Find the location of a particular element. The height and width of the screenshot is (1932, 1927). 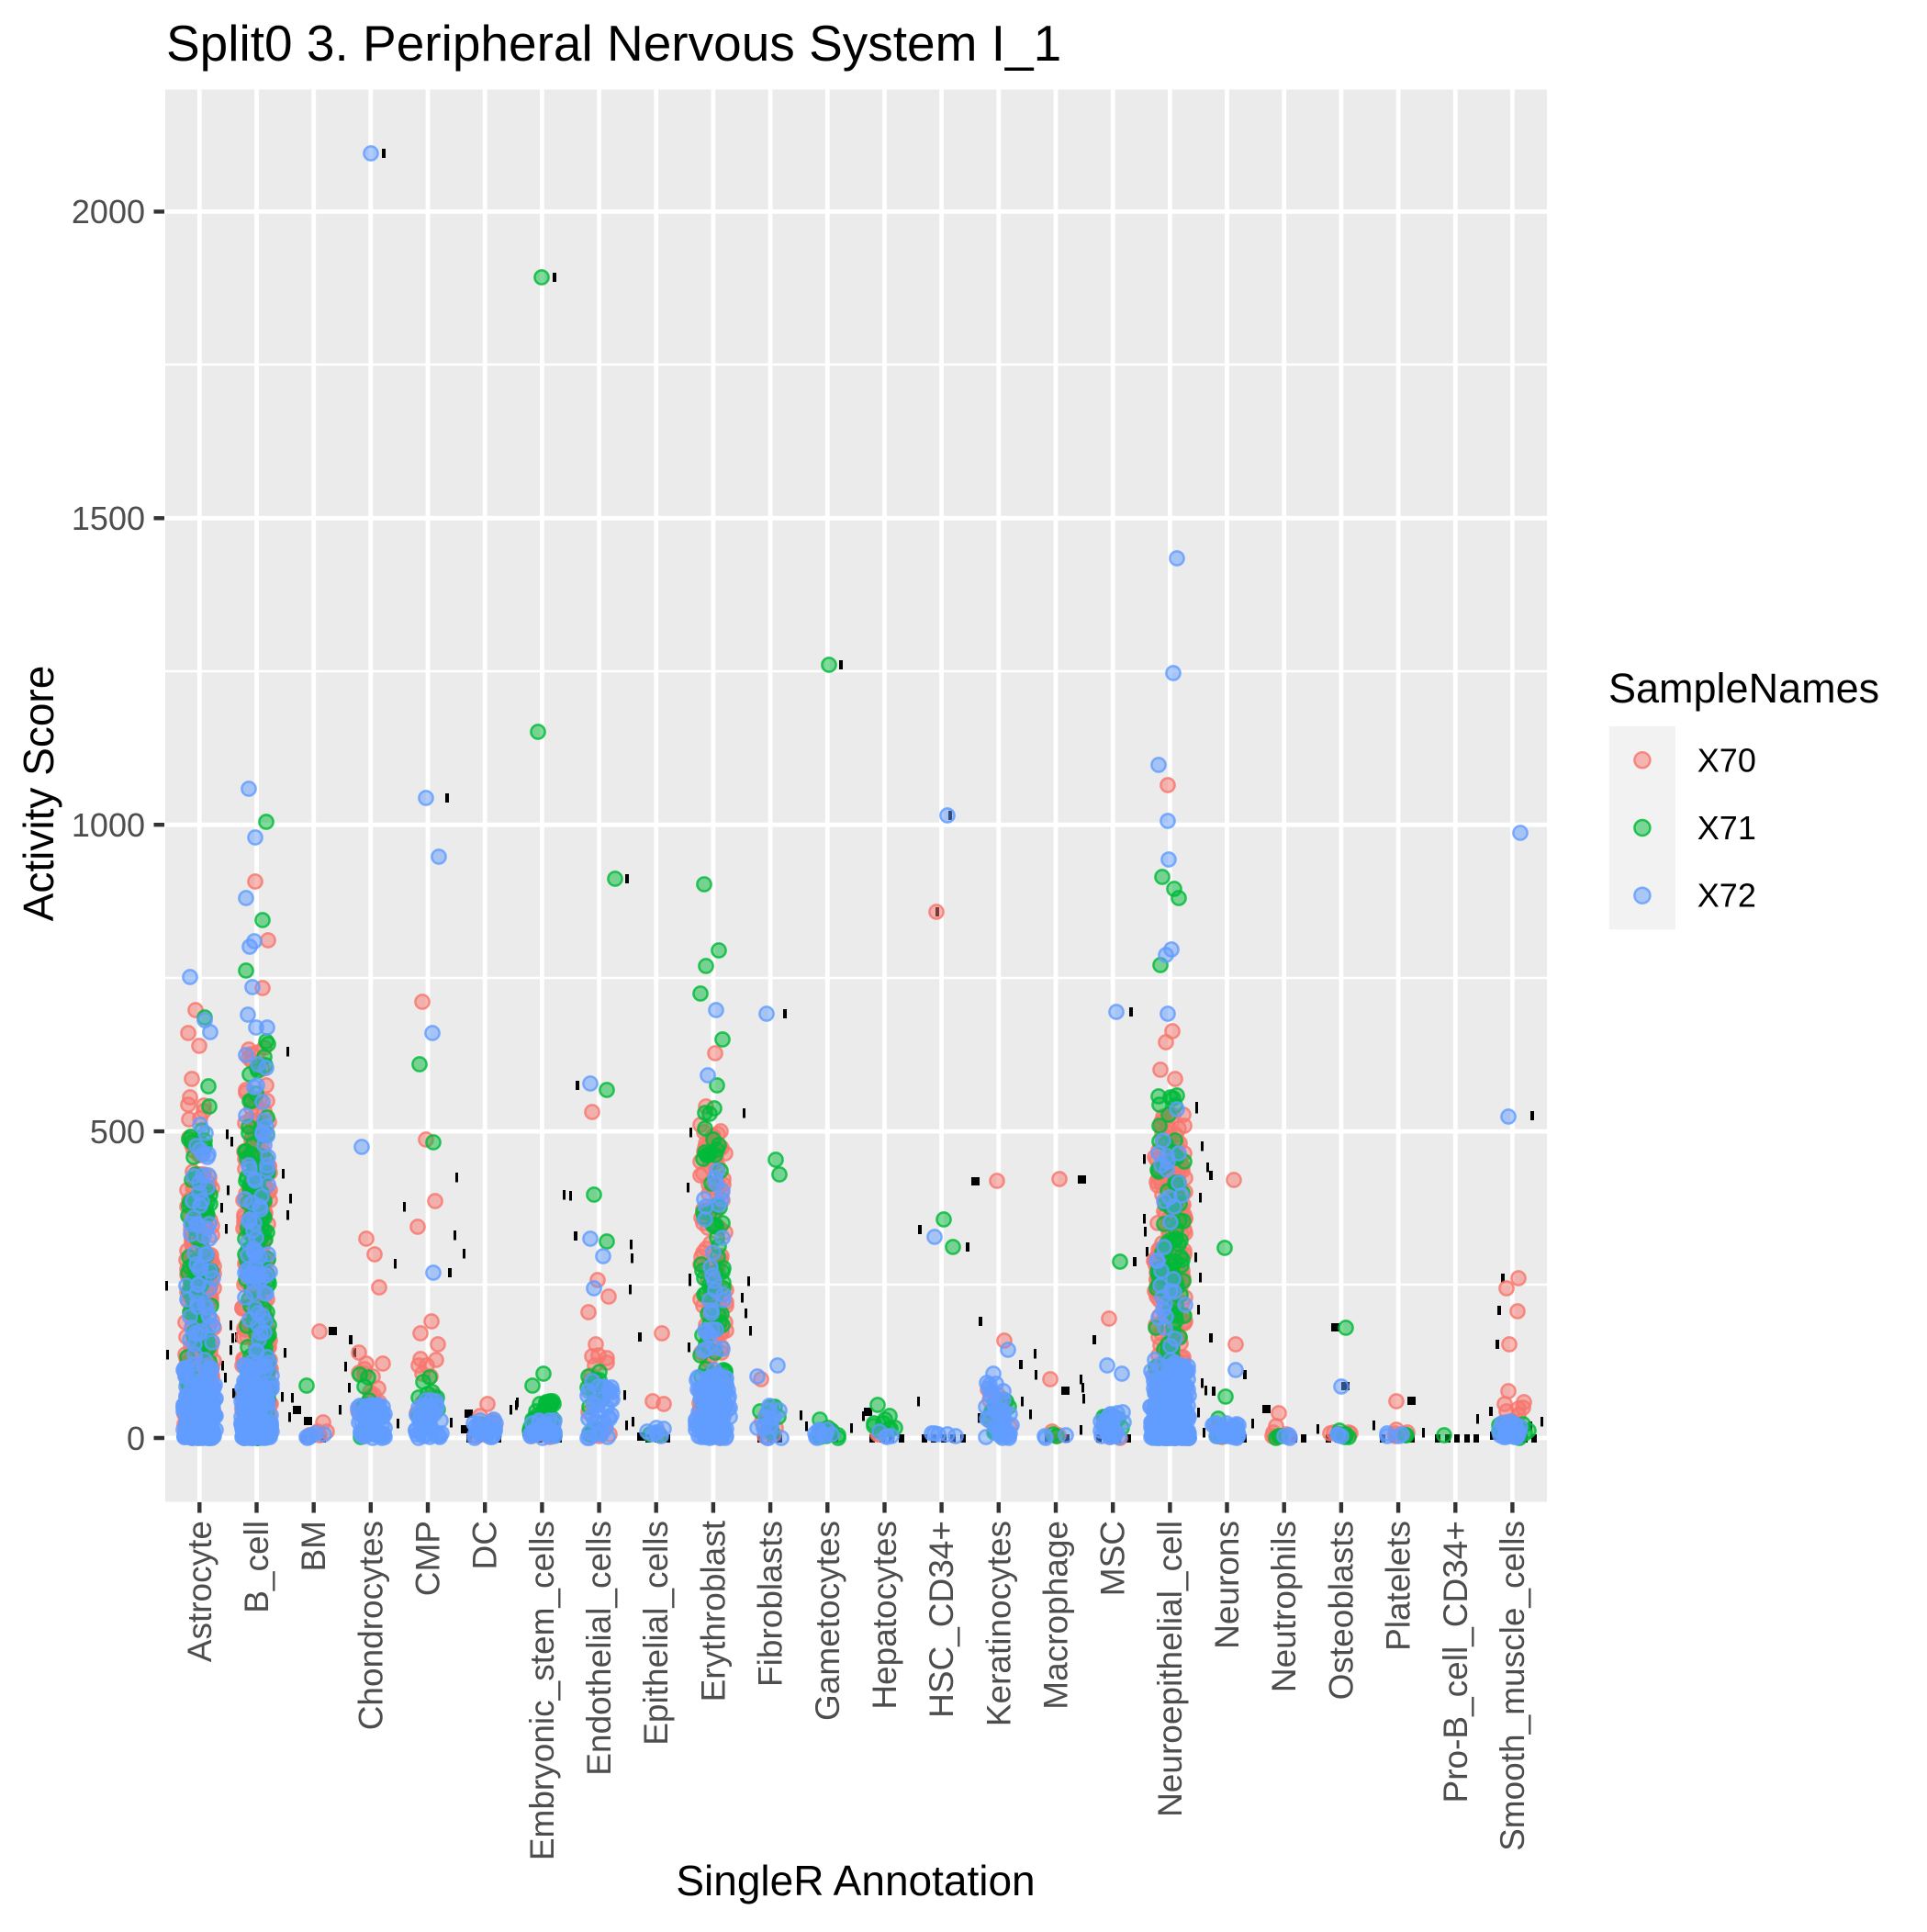

svg-text: Keratinocytes is located at coordinates (998, 1623).